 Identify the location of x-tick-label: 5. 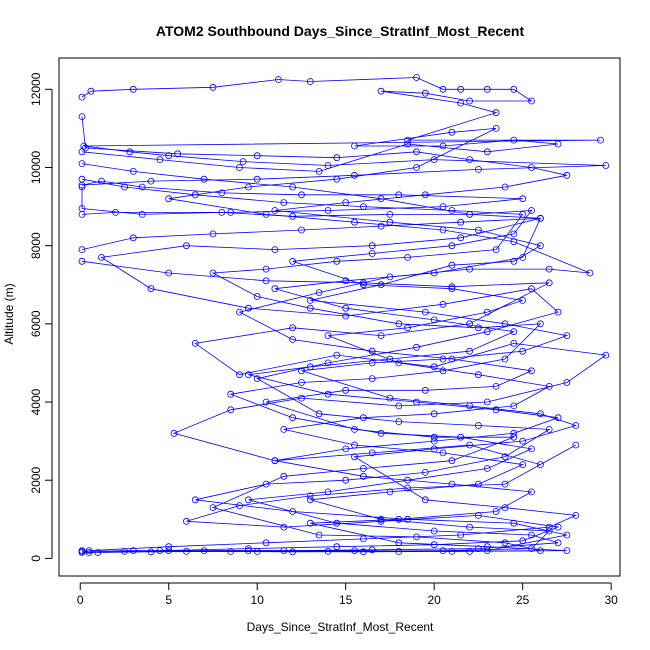
(168, 600).